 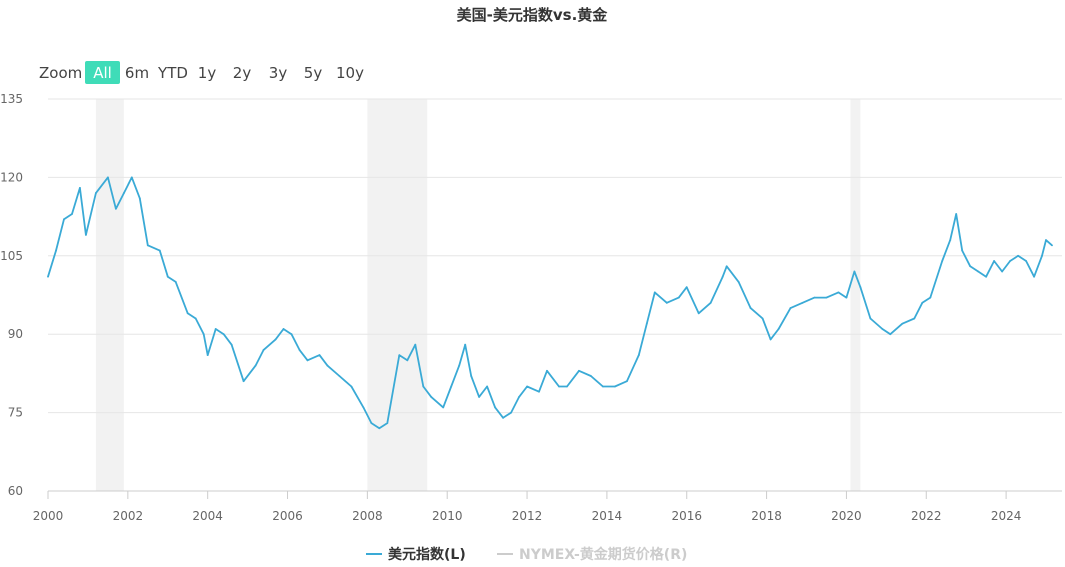 I want to click on y-tick-label: 135, so click(x=11, y=99).